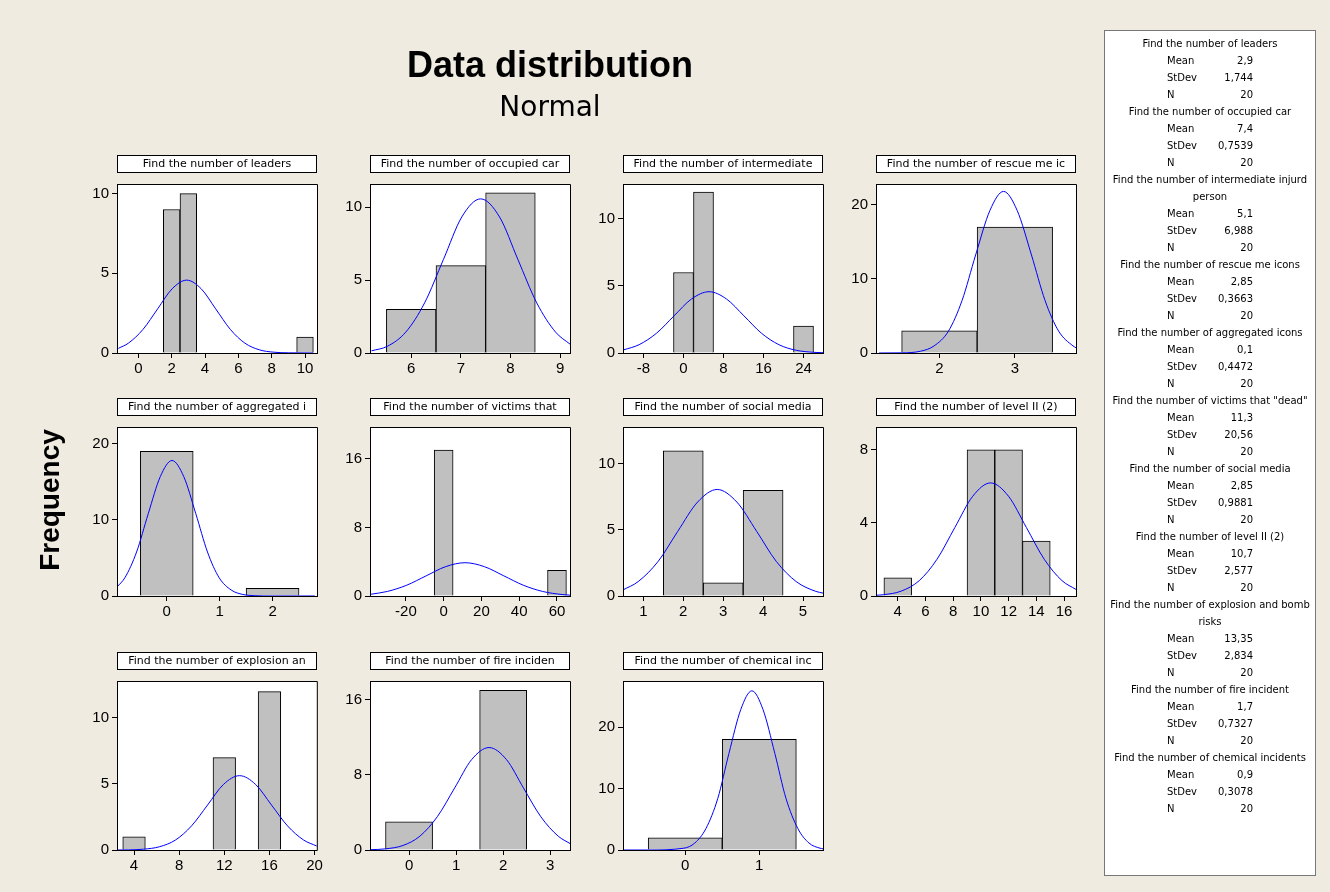  I want to click on text: StDev 0,7327, so click(1210, 723).